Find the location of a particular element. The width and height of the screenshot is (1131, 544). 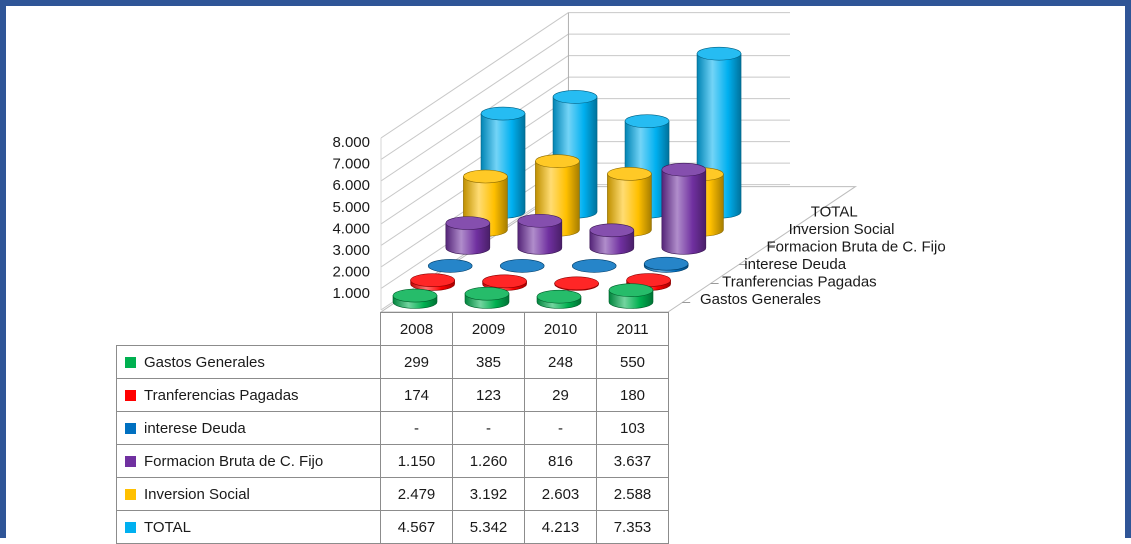

bar-interese-deuda-2009 is located at coordinates (522, 266).